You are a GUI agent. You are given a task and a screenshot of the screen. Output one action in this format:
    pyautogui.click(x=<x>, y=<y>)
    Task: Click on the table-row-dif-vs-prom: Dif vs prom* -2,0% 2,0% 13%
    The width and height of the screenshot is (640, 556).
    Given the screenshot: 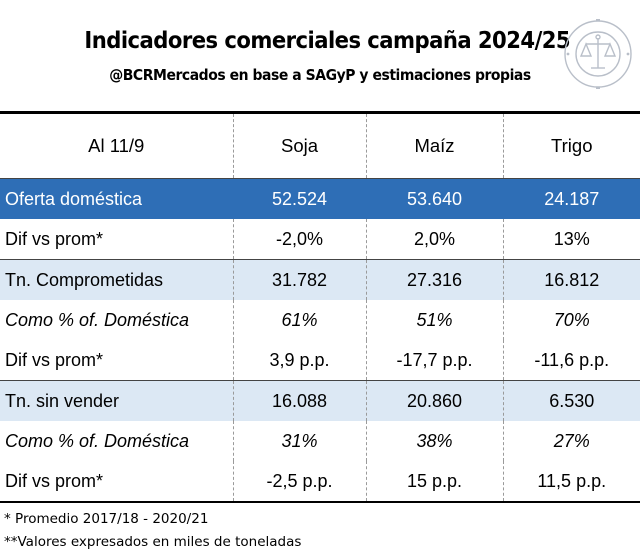 What is the action you would take?
    pyautogui.click(x=320, y=239)
    